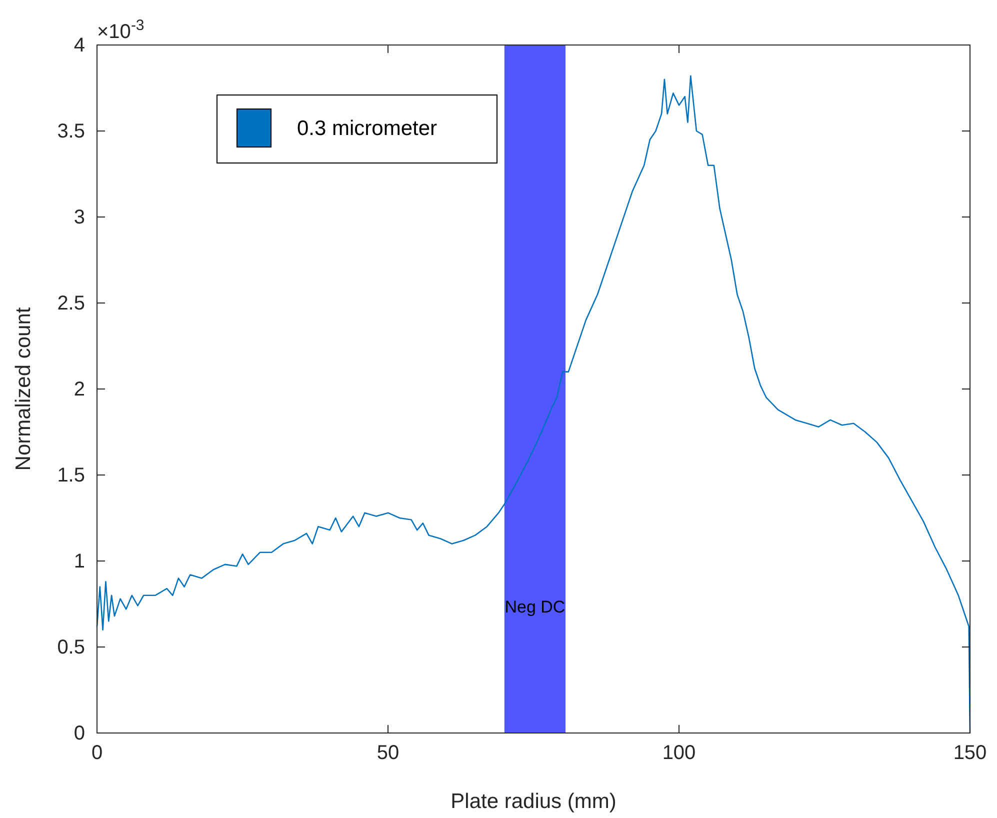 This screenshot has height=818, width=997. What do you see at coordinates (388, 753) in the screenshot?
I see `x-tick-label: 50` at bounding box center [388, 753].